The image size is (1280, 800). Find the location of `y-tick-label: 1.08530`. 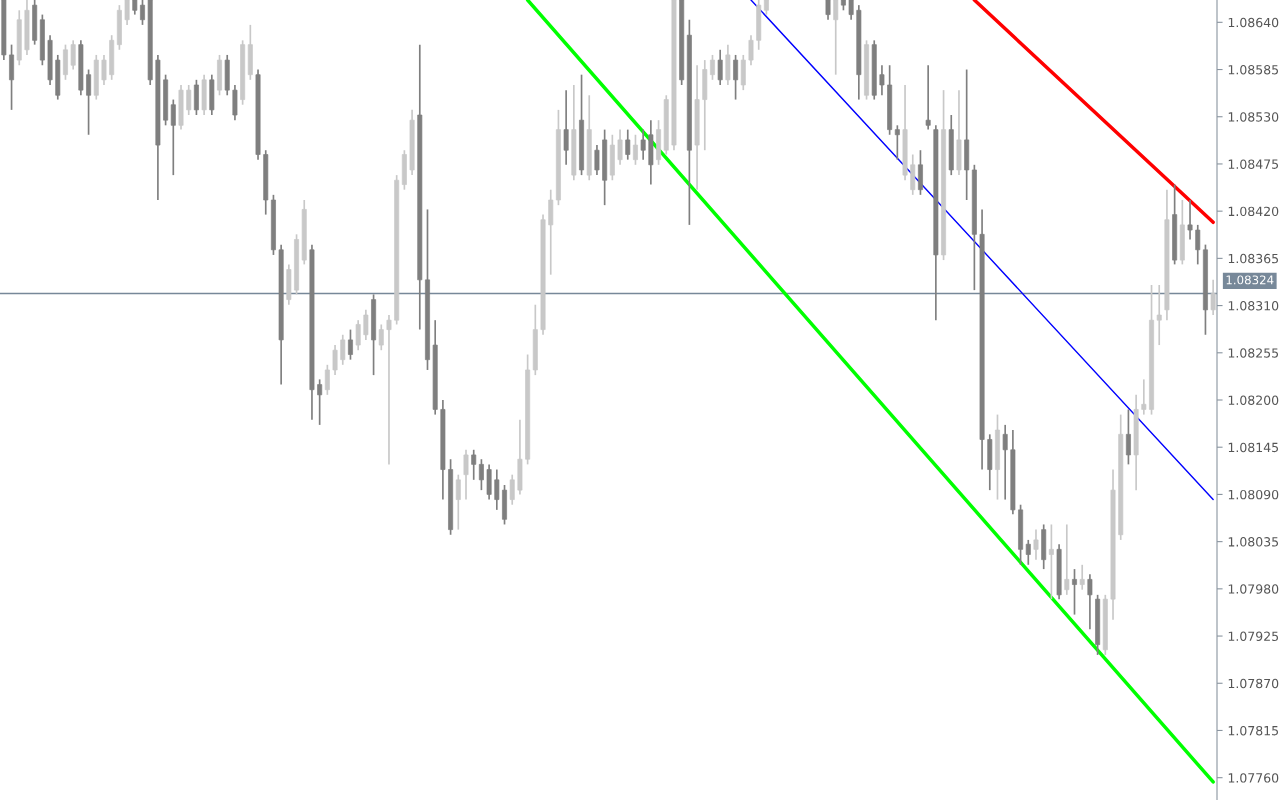

y-tick-label: 1.08530 is located at coordinates (1253, 117).